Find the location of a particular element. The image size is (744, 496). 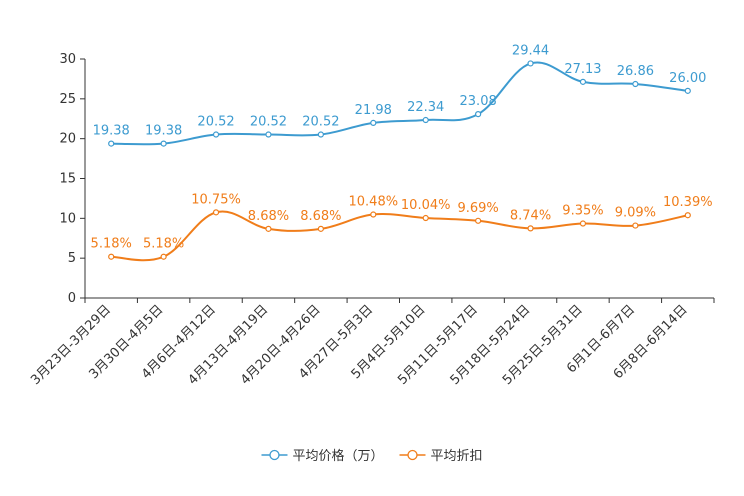

y-axis: 0 5 10 15 20 25 30 is located at coordinates (72, 179).